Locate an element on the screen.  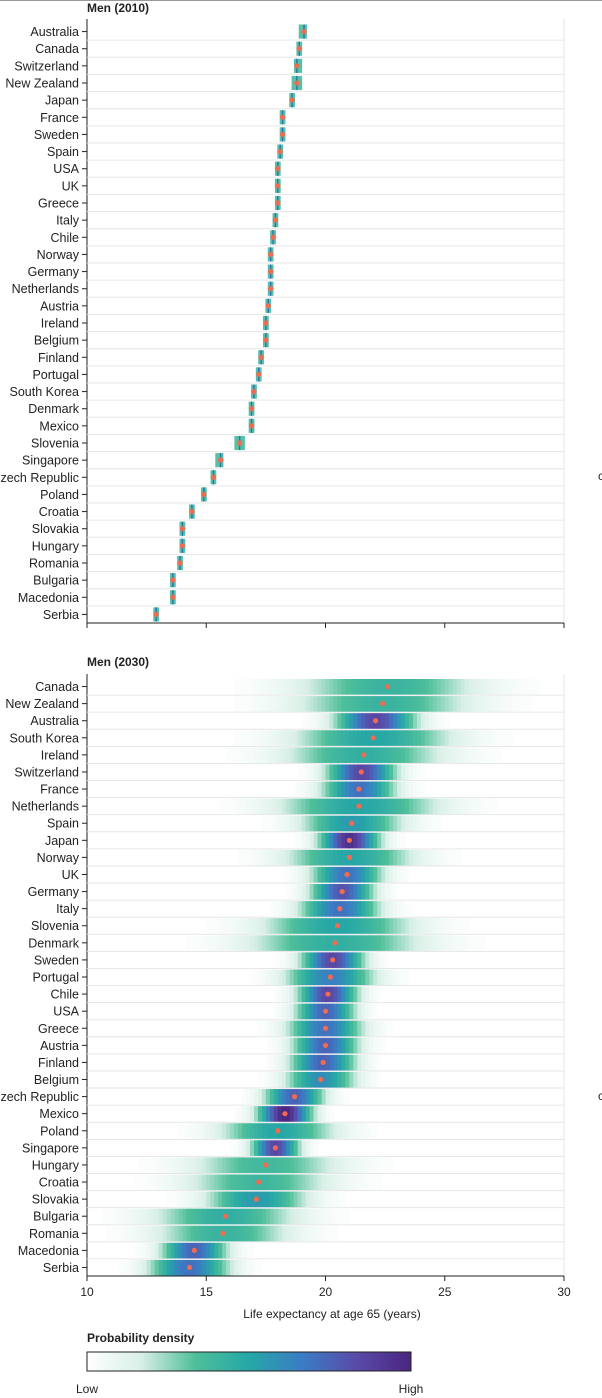
country-label-slovenia: Slovenia is located at coordinates (55, 926).